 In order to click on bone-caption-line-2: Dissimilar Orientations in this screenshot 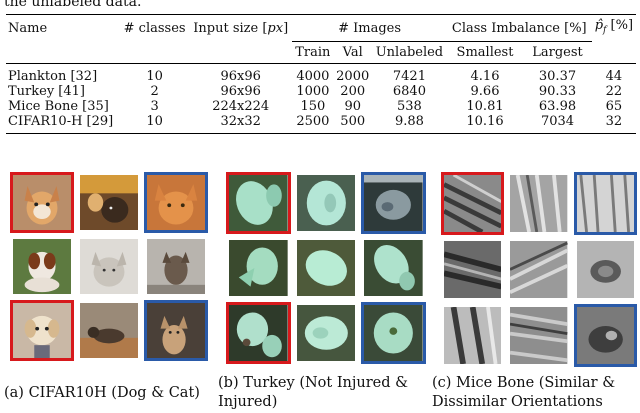, I will do `click(517, 402)`.